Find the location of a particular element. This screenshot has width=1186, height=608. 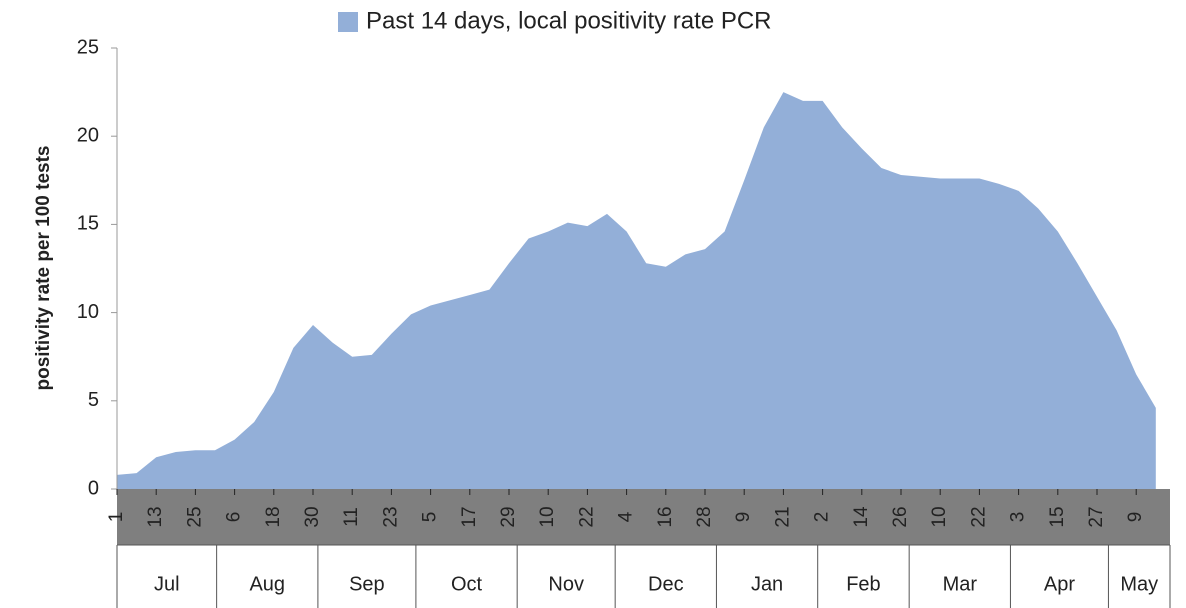

month-label: Oct is located at coordinates (467, 584).